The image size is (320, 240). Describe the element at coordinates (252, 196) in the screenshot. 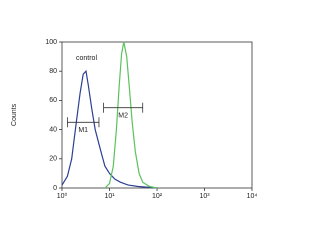

I see `x-tick-label: 10⁴` at that location.